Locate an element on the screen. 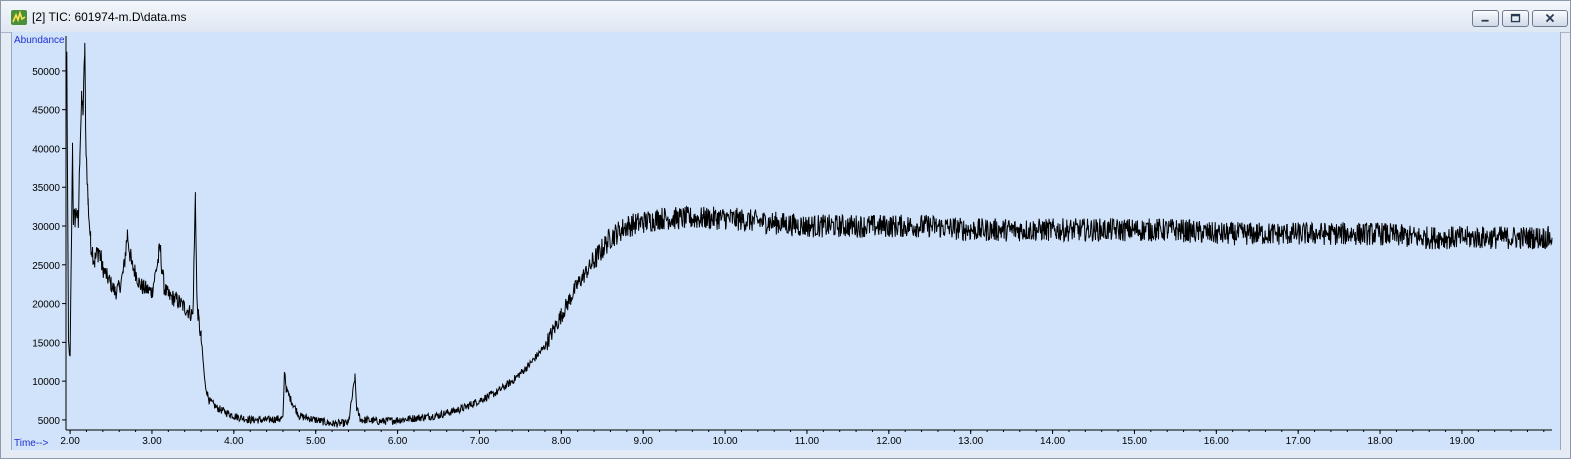 The width and height of the screenshot is (1571, 459). x-tick-label: 12.00 is located at coordinates (888, 441).